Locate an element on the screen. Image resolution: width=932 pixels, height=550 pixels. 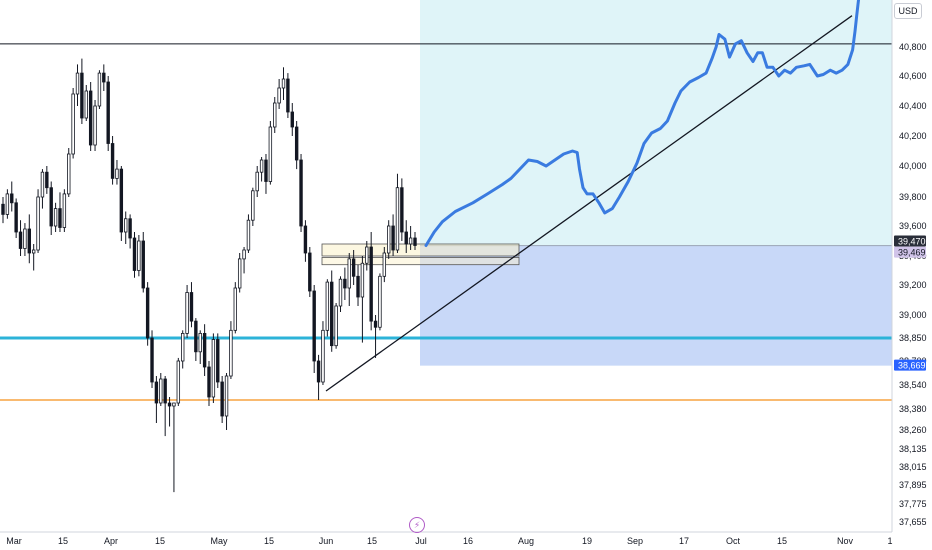
range-box is located at coordinates (420, 250).